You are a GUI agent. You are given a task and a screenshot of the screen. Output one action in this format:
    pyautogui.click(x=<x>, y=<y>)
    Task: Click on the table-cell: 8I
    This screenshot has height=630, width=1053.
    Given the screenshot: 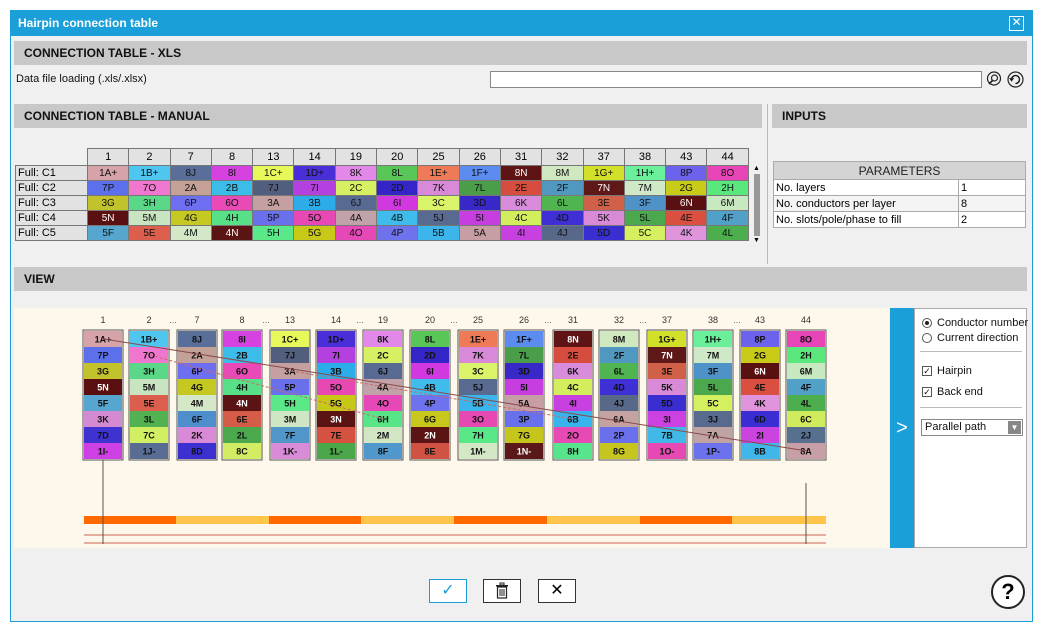 What is the action you would take?
    pyautogui.click(x=232, y=173)
    